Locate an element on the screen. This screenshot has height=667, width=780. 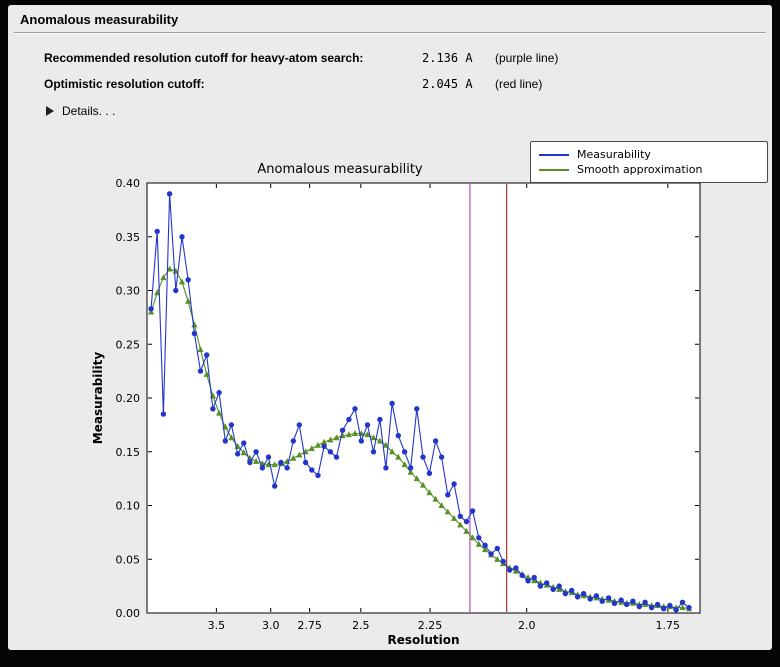
x-tick-label: 3.0 is located at coordinates (271, 625).